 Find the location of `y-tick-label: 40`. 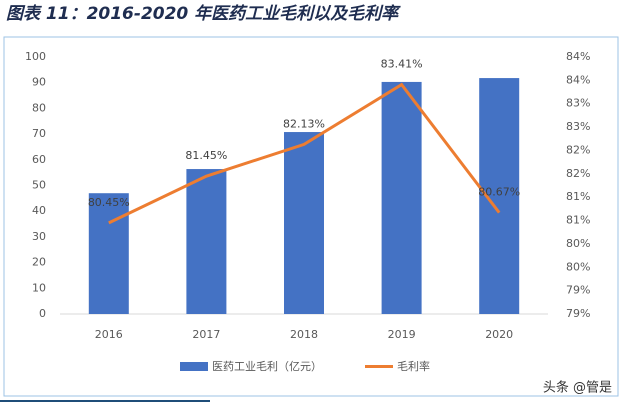

y-tick-label: 40 is located at coordinates (39, 210).